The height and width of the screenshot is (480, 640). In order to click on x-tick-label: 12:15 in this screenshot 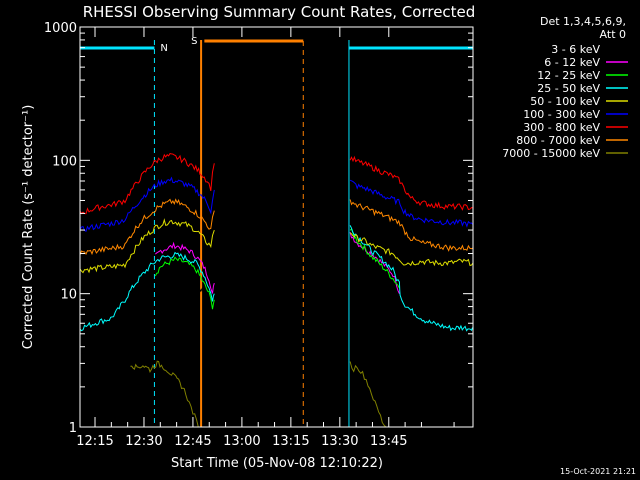, I will do `click(94, 441)`.